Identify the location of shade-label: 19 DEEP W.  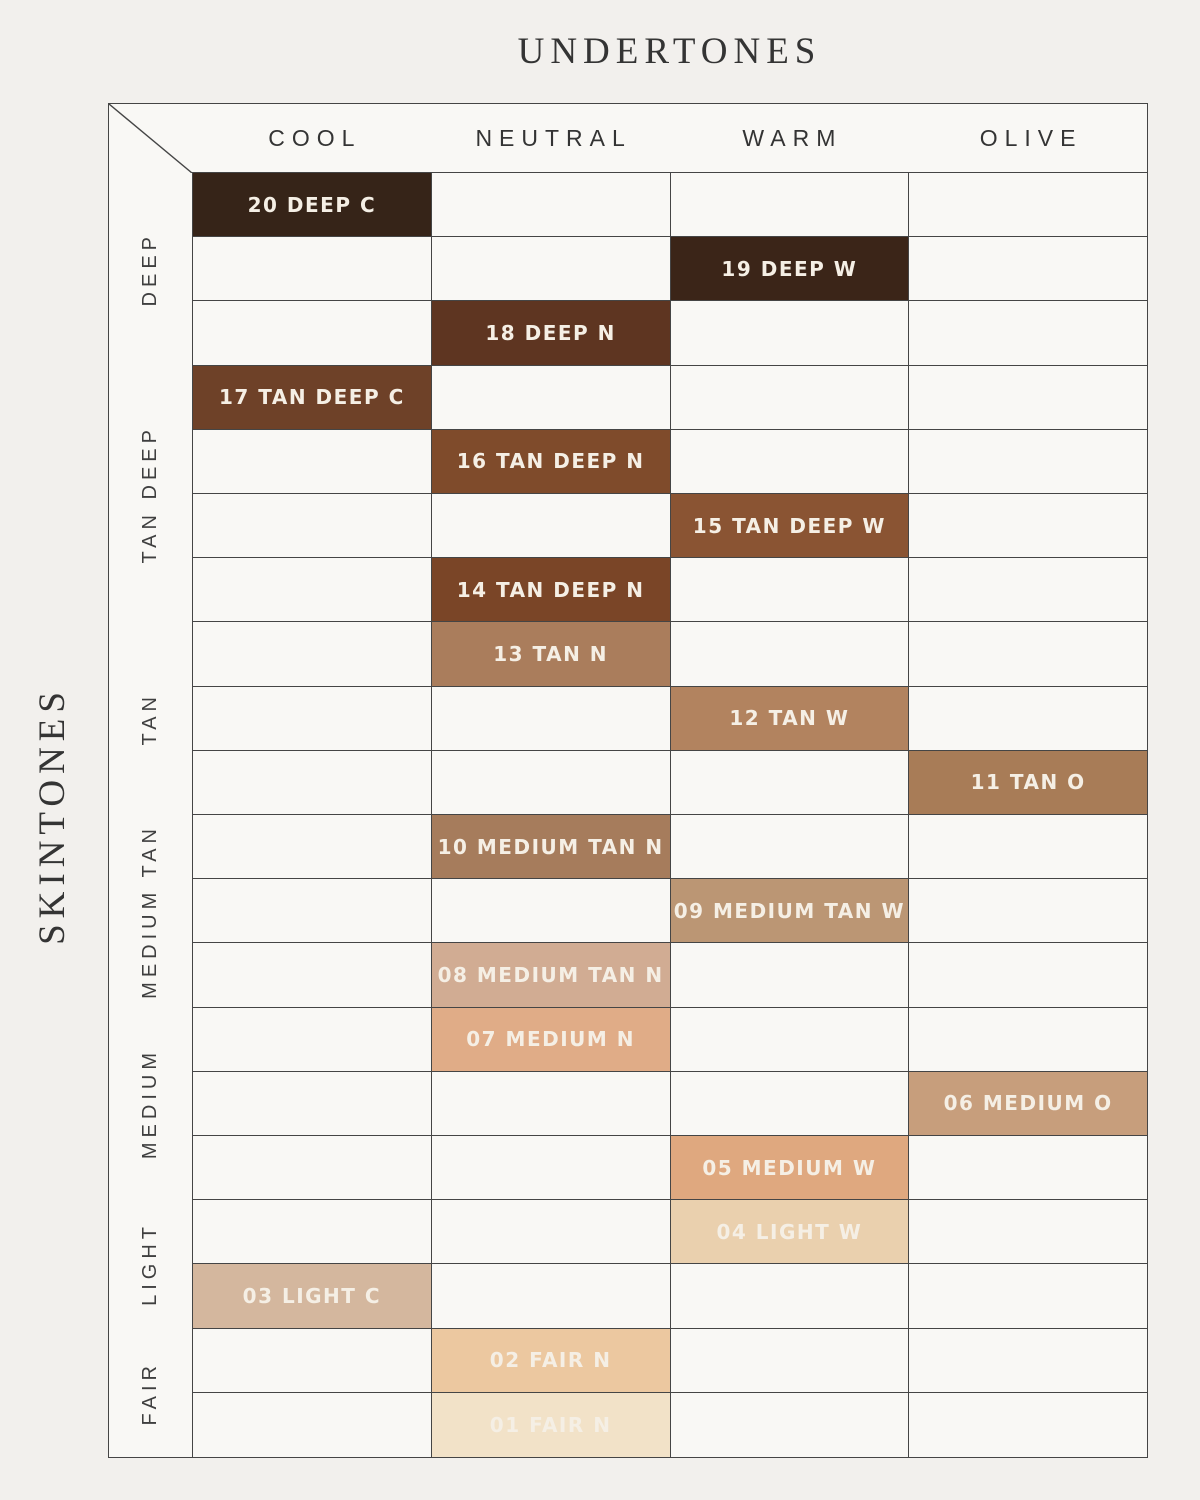
(789, 268).